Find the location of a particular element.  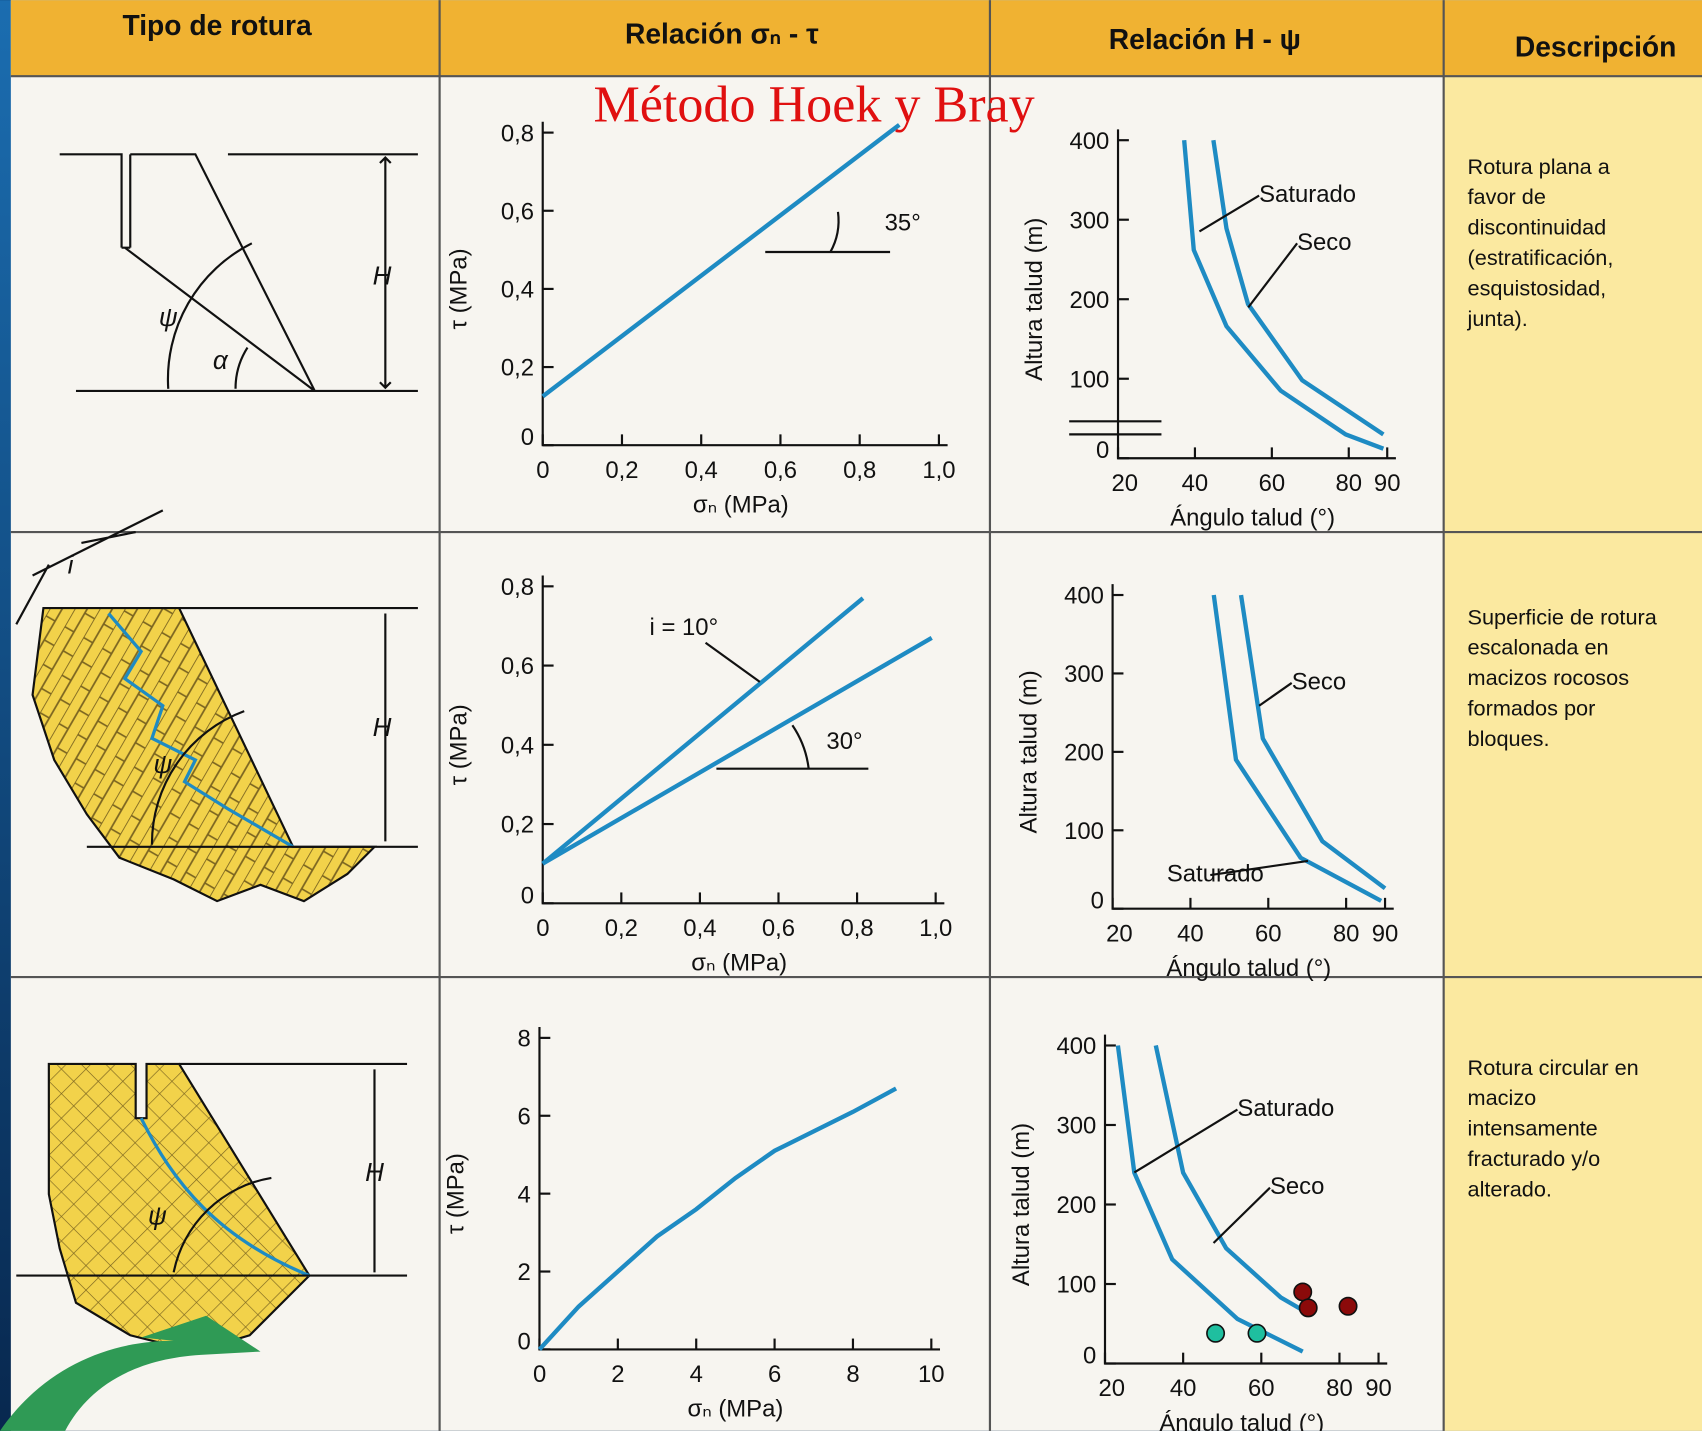

x-tick-label: 20 is located at coordinates (1119, 933).